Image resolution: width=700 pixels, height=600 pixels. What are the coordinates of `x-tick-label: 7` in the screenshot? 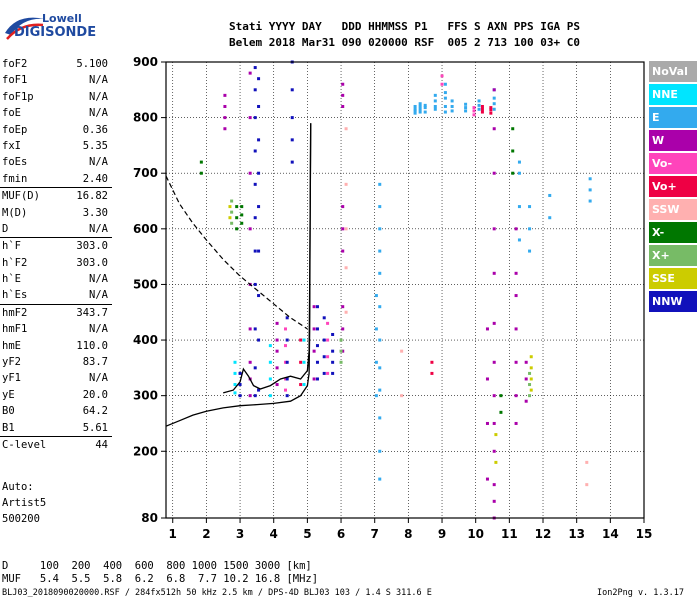 It's located at (375, 534).